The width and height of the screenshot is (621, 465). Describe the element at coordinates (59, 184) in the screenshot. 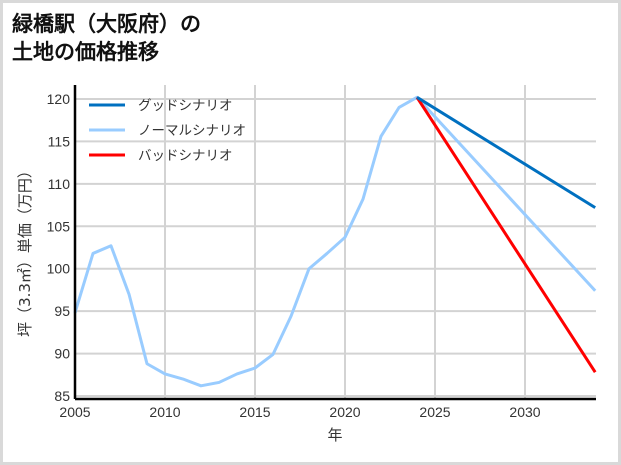

I see `y-tick-label: 110` at that location.